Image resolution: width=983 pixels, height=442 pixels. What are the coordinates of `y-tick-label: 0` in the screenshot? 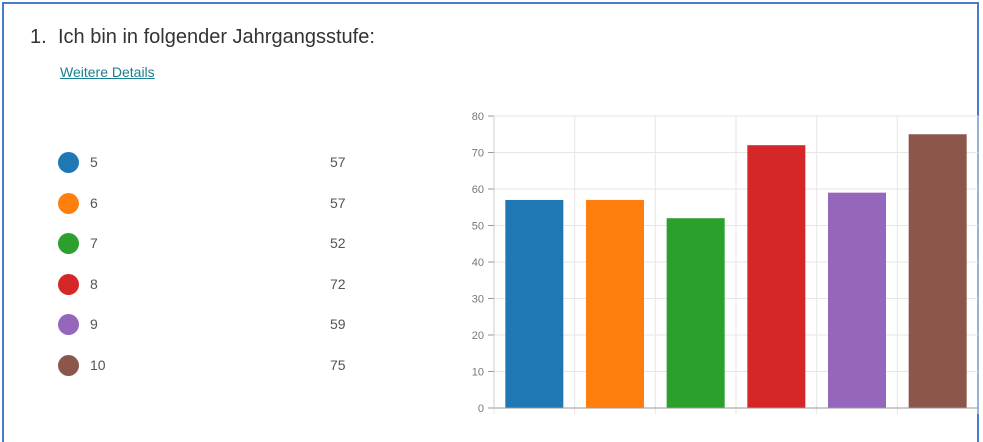 It's located at (481, 409).